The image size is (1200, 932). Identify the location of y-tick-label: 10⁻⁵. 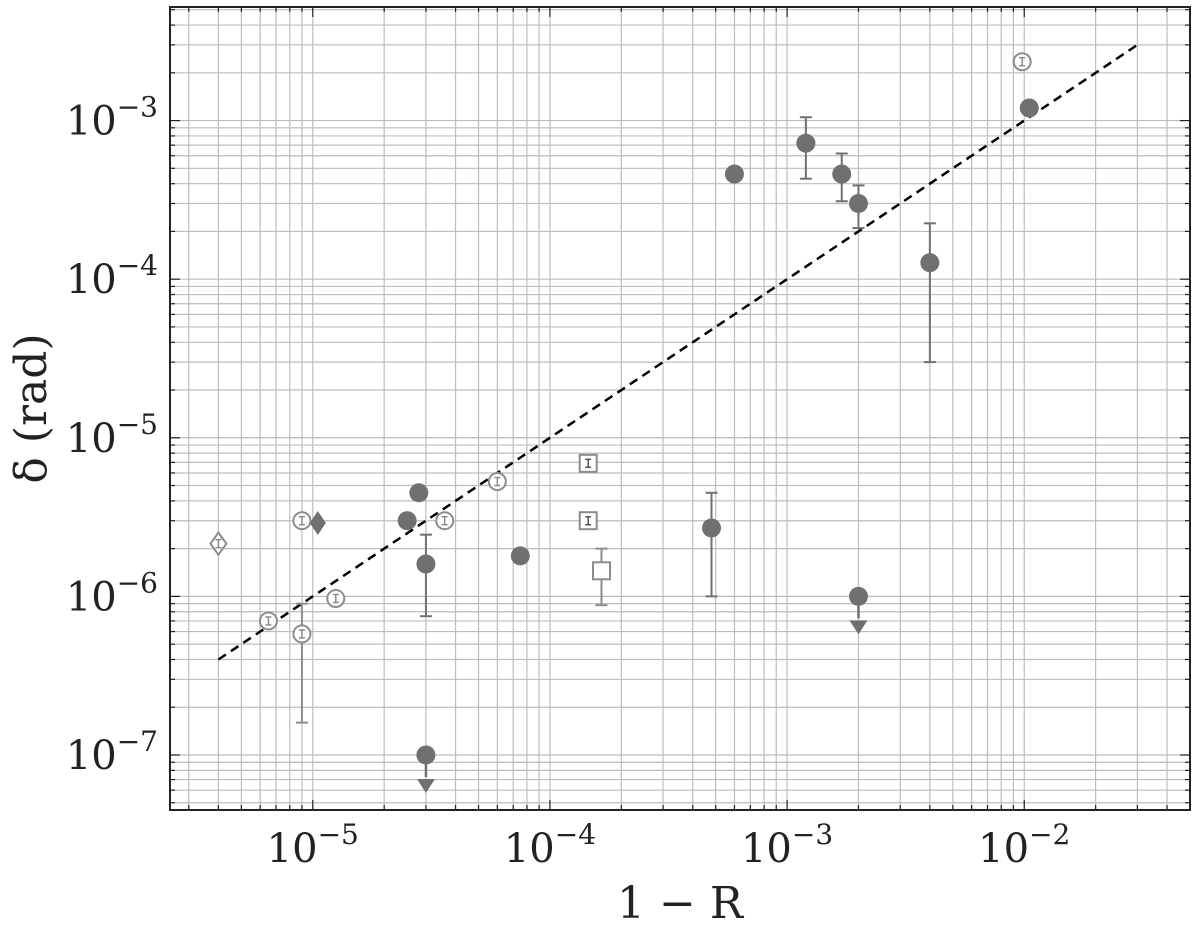
(112, 435).